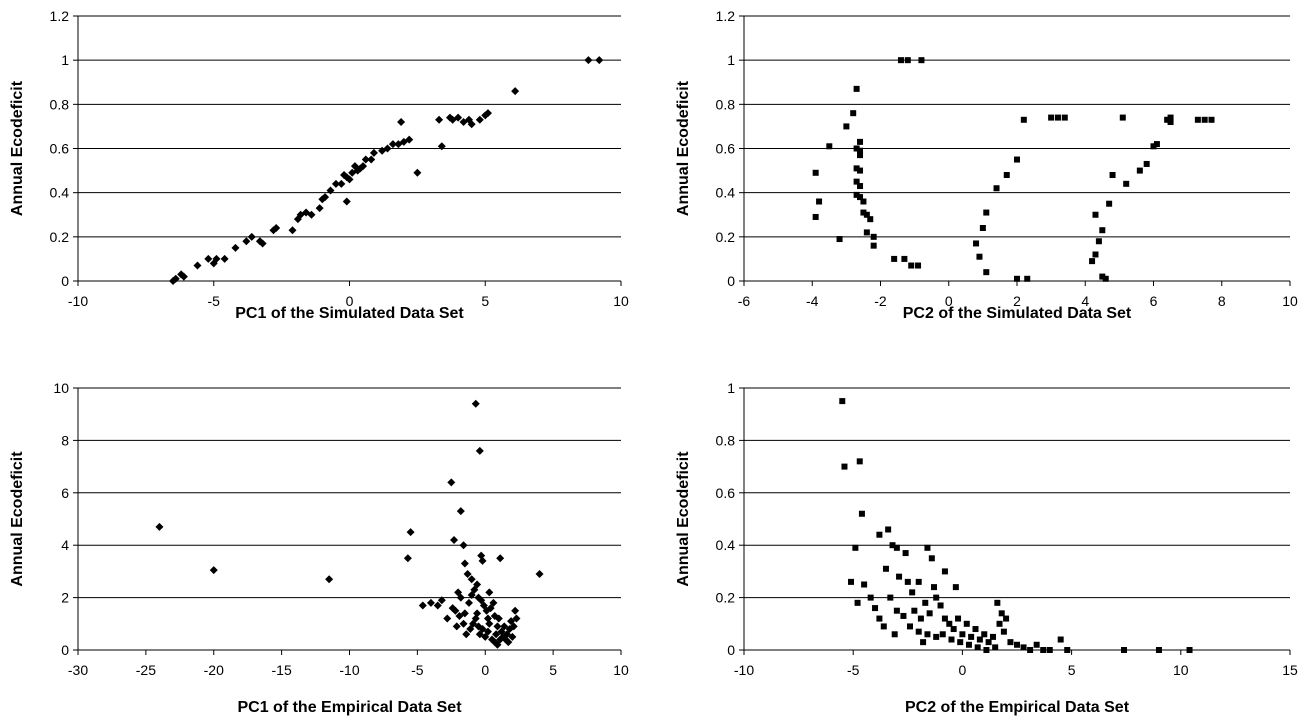 The width and height of the screenshot is (1312, 718). I want to click on y-tick-label: 10, so click(61, 388).